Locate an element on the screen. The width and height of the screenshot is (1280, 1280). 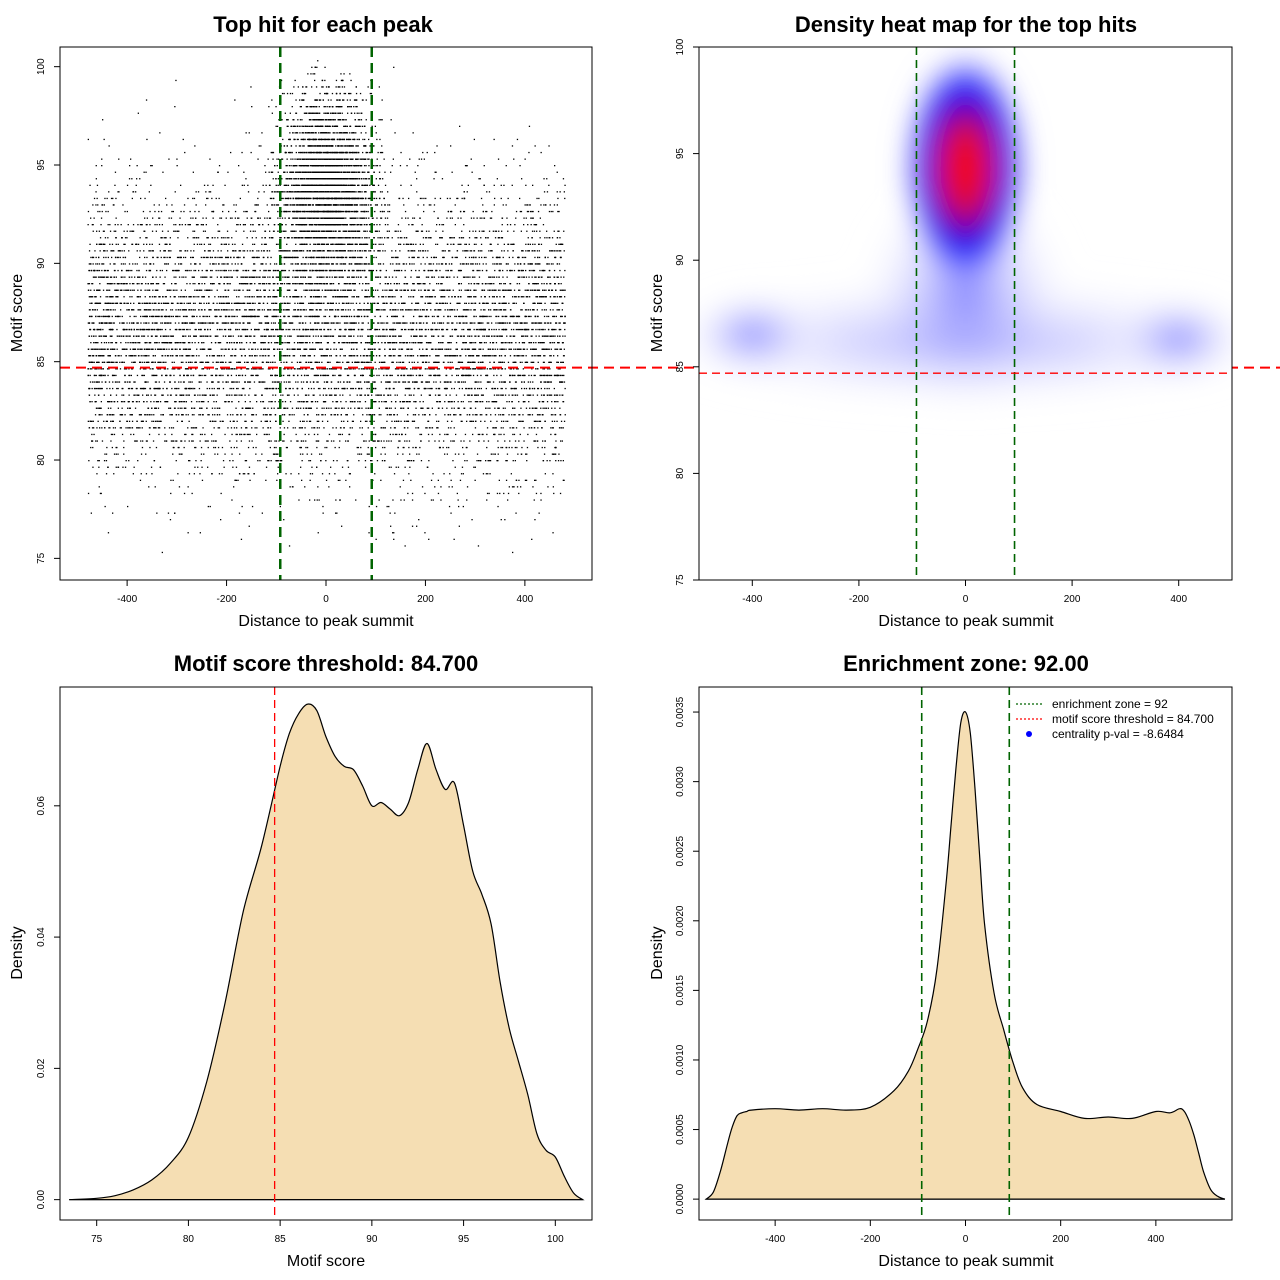
scatter-points is located at coordinates (326, 307).